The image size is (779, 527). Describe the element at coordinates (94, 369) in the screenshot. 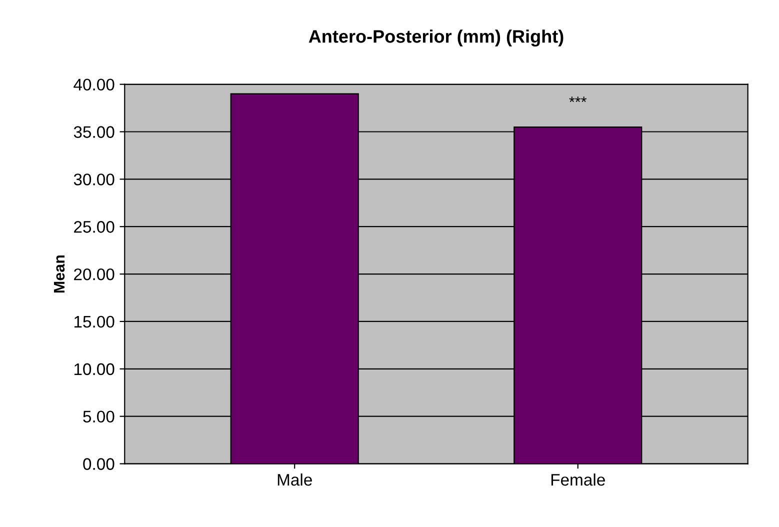

I see `y-tick-label: 10.00` at that location.